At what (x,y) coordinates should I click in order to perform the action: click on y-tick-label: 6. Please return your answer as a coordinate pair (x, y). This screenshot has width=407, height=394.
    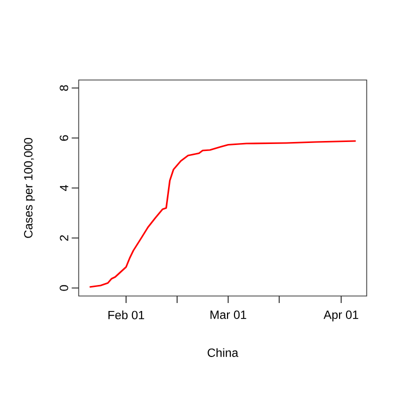
    Looking at the image, I should click on (64, 138).